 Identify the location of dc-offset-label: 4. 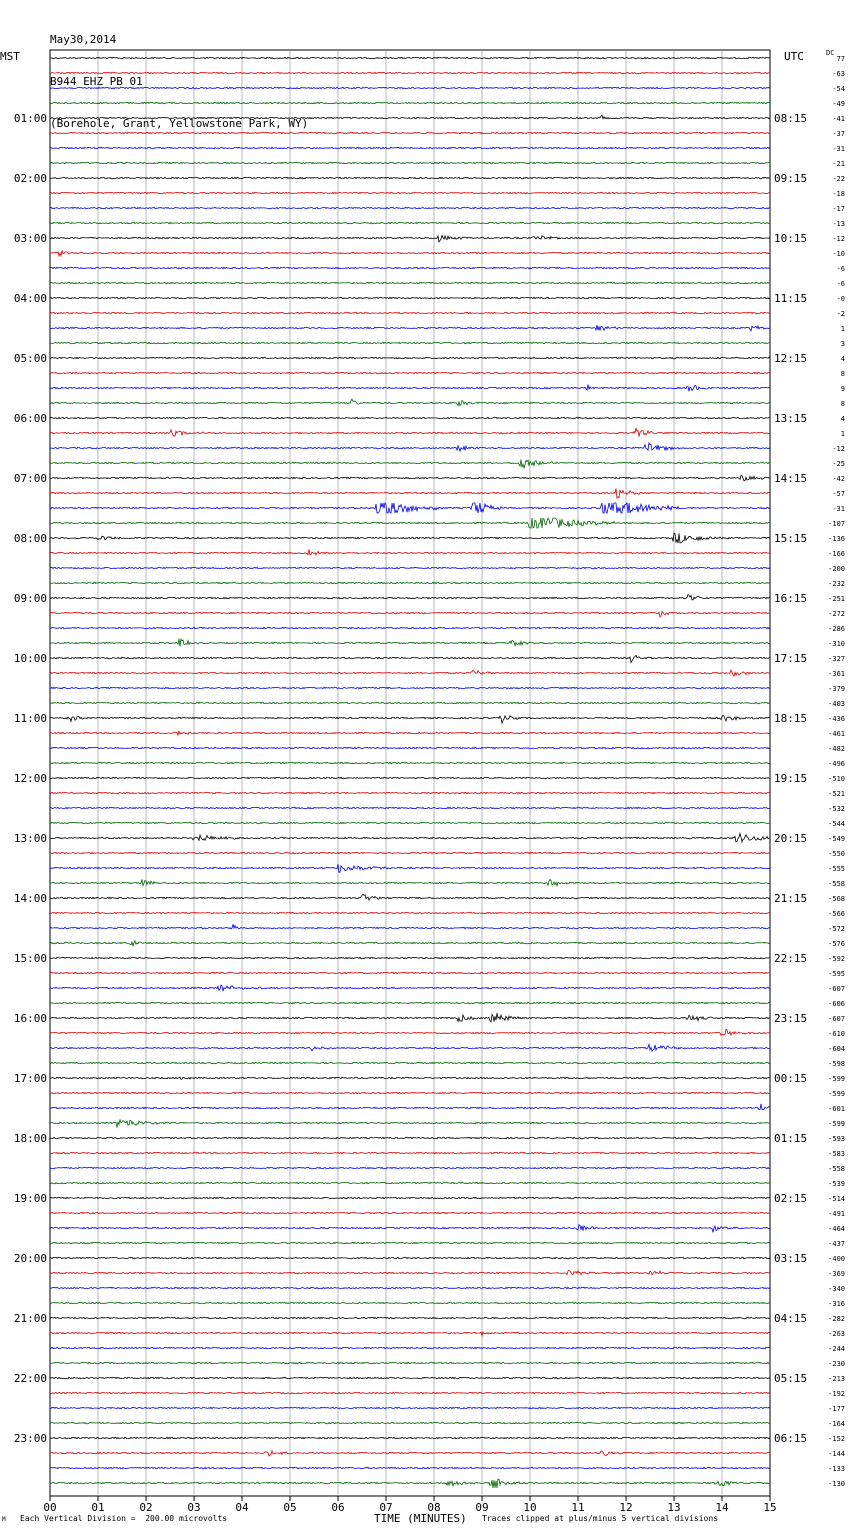
(843, 359).